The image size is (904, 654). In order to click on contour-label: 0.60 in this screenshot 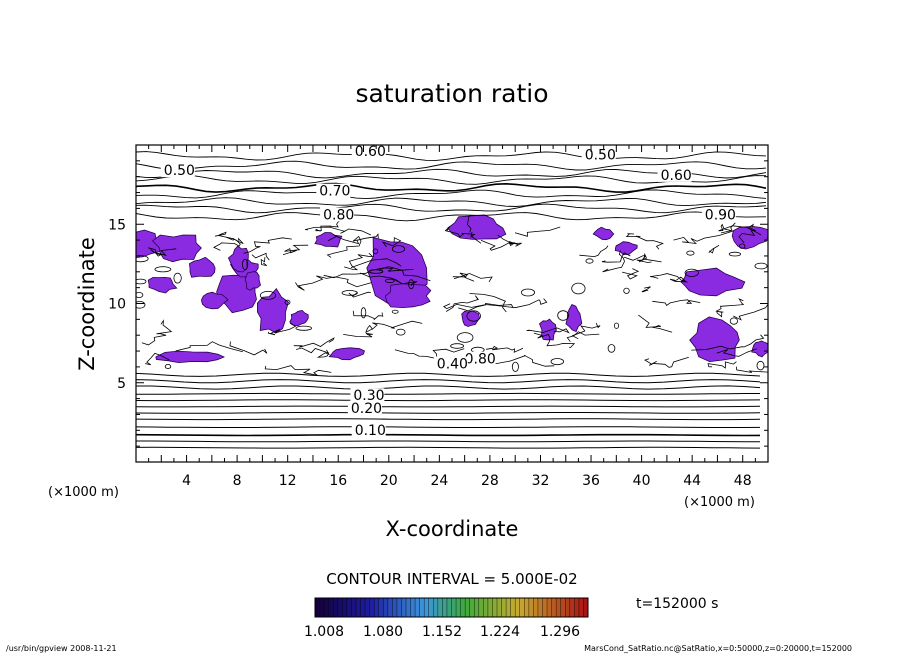, I will do `click(676, 176)`.